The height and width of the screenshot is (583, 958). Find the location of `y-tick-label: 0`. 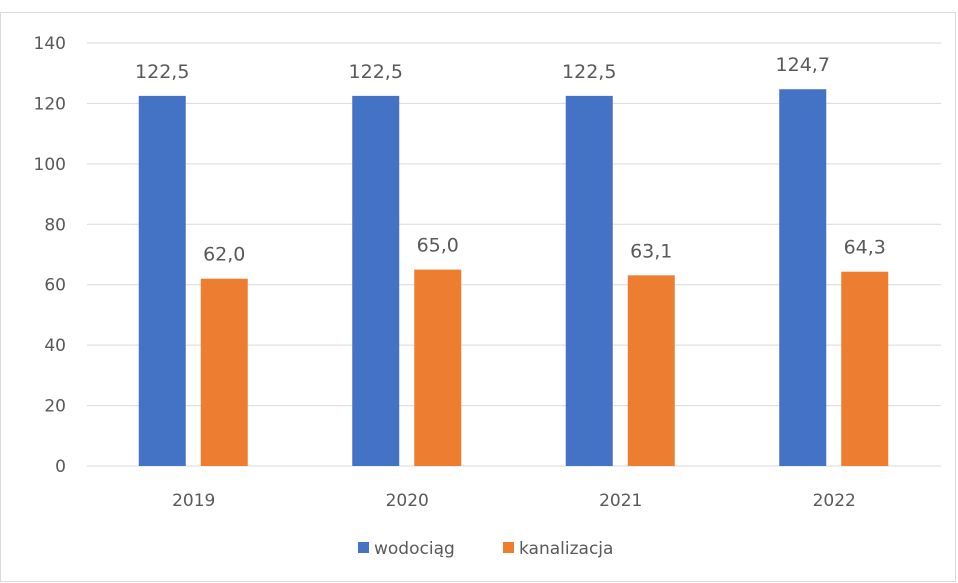

y-tick-label: 0 is located at coordinates (60, 467).